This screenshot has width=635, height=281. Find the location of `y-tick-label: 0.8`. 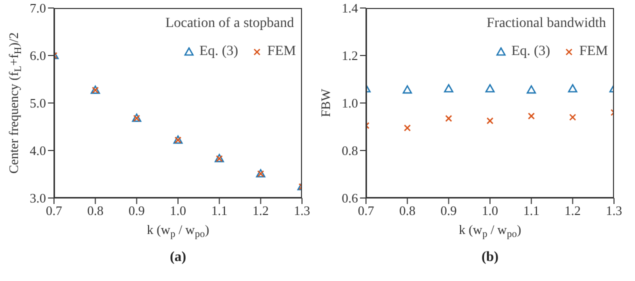

y-tick-label: 0.8 is located at coordinates (350, 150).